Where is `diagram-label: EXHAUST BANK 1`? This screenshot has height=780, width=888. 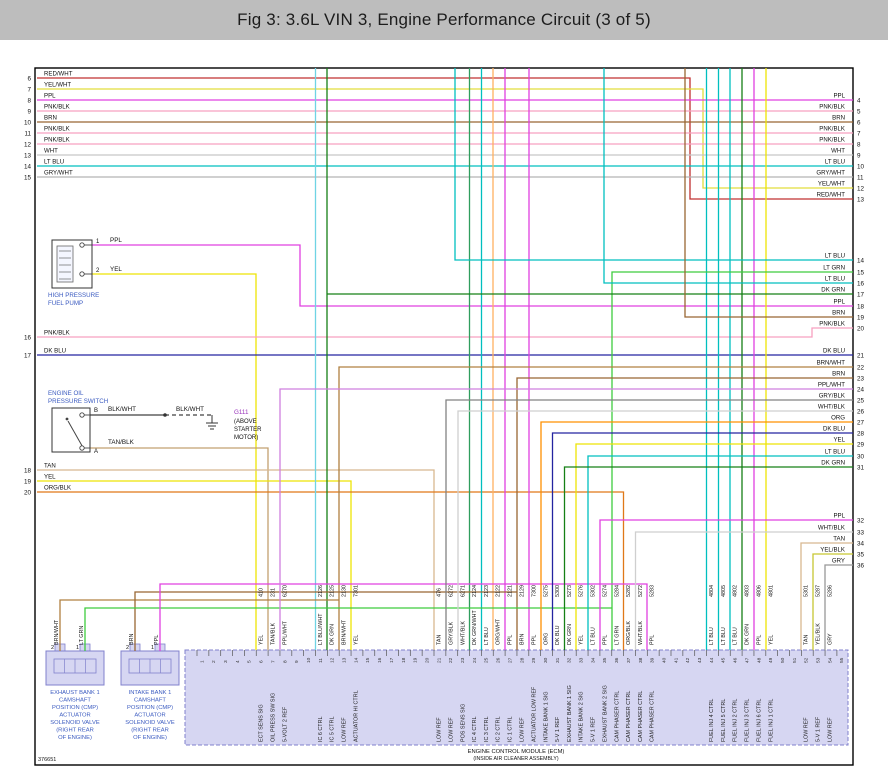 diagram-label: EXHAUST BANK 1 is located at coordinates (75, 693).